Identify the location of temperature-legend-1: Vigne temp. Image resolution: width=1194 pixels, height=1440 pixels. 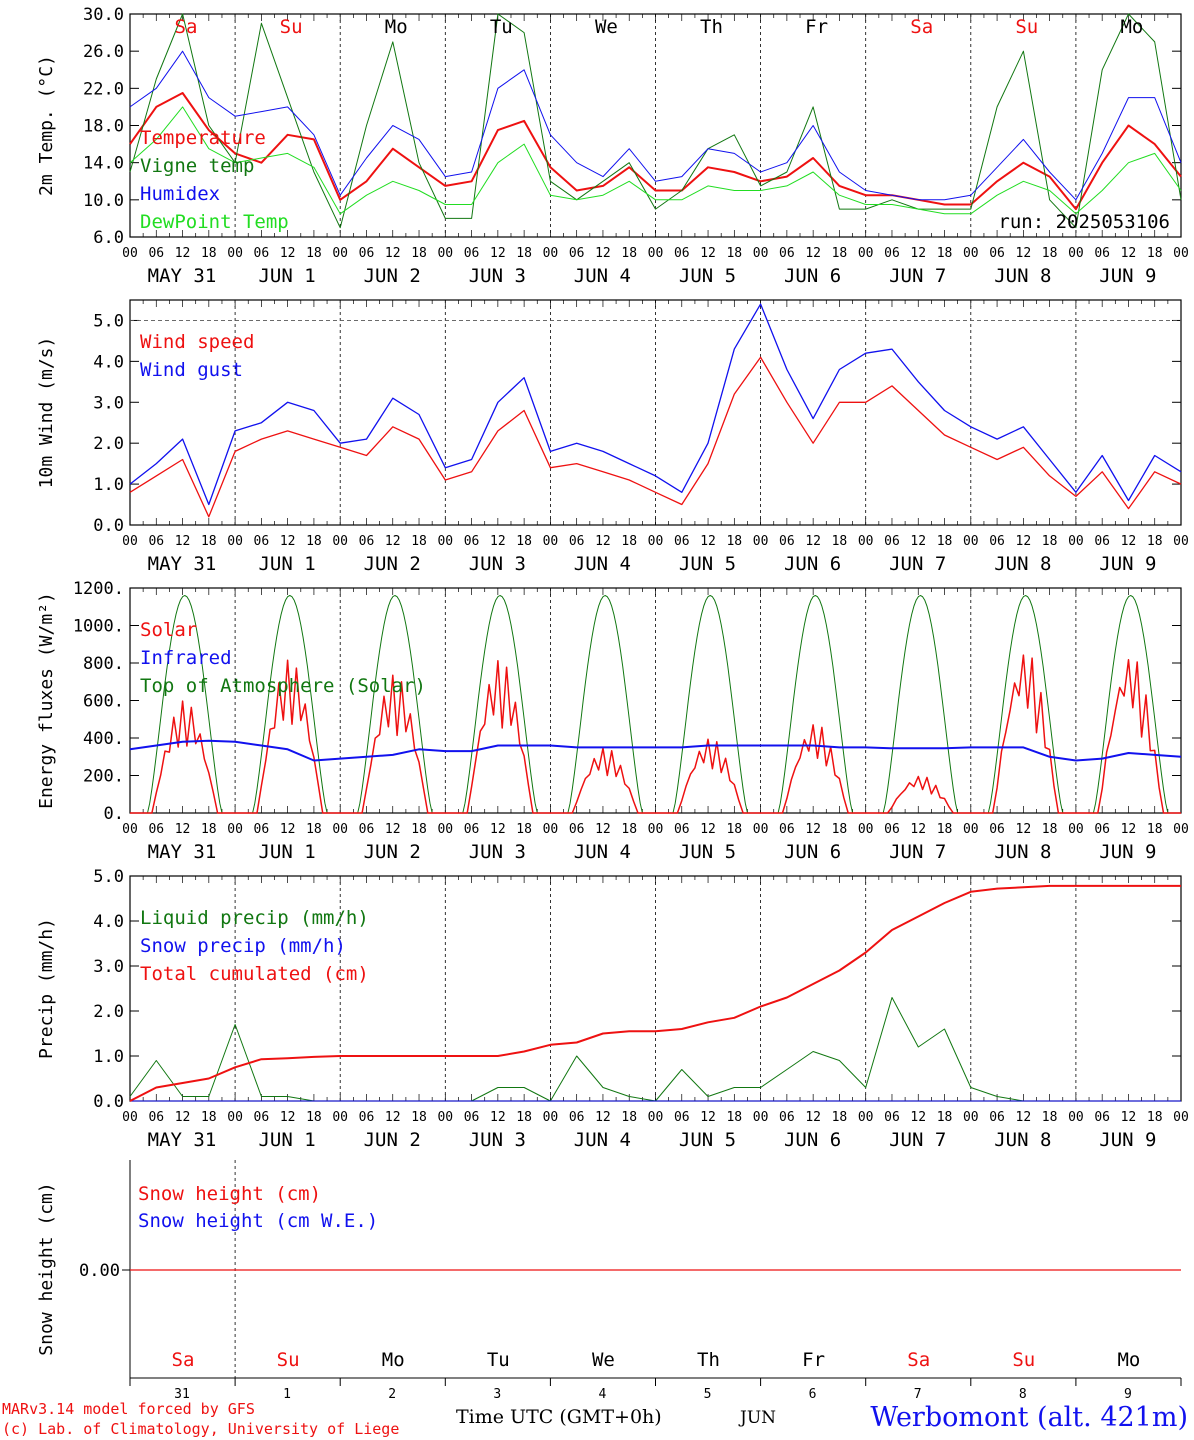
(197, 166).